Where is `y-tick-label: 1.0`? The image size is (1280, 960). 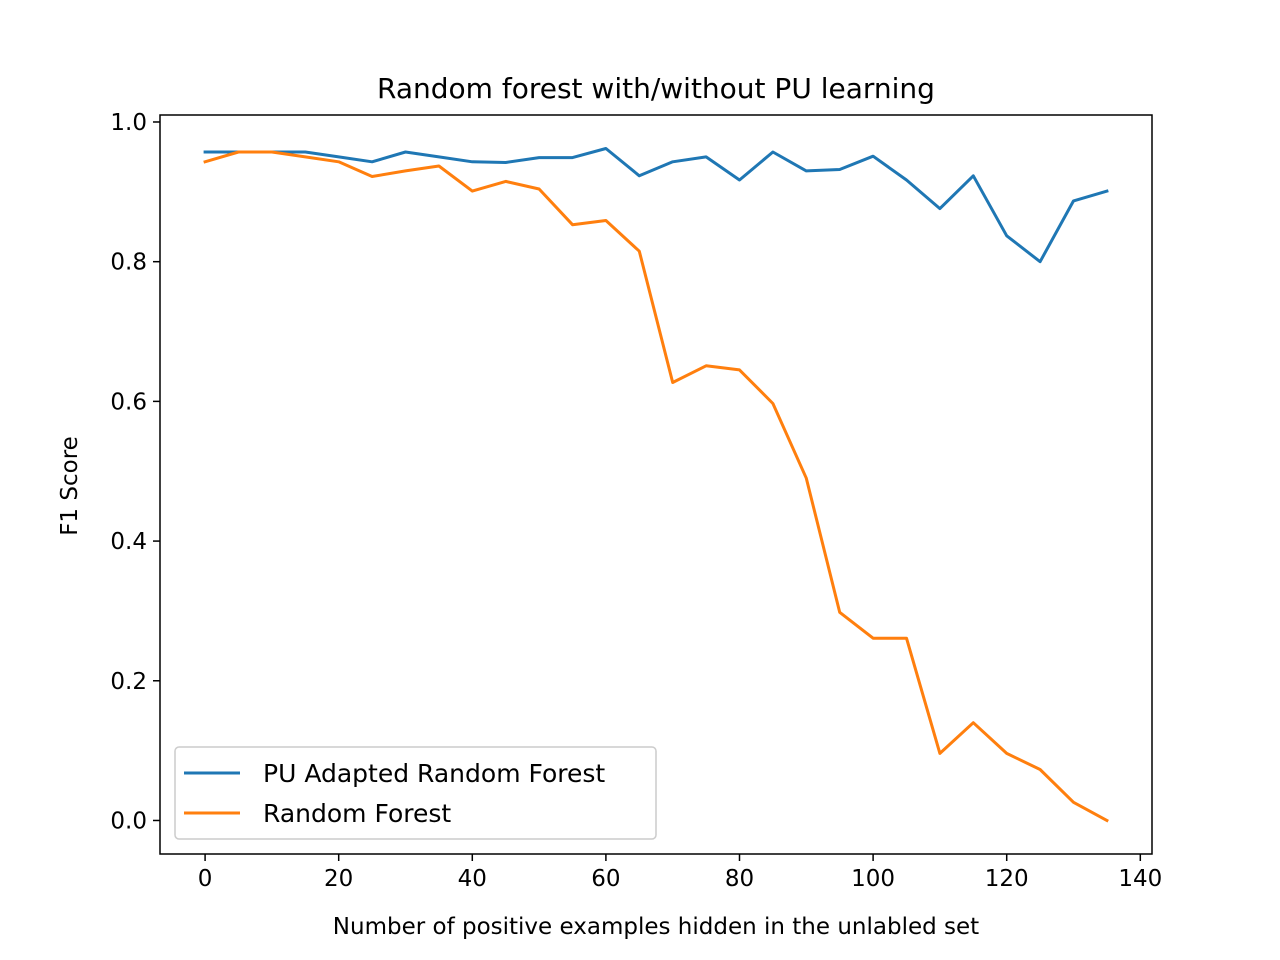 y-tick-label: 1.0 is located at coordinates (128, 123).